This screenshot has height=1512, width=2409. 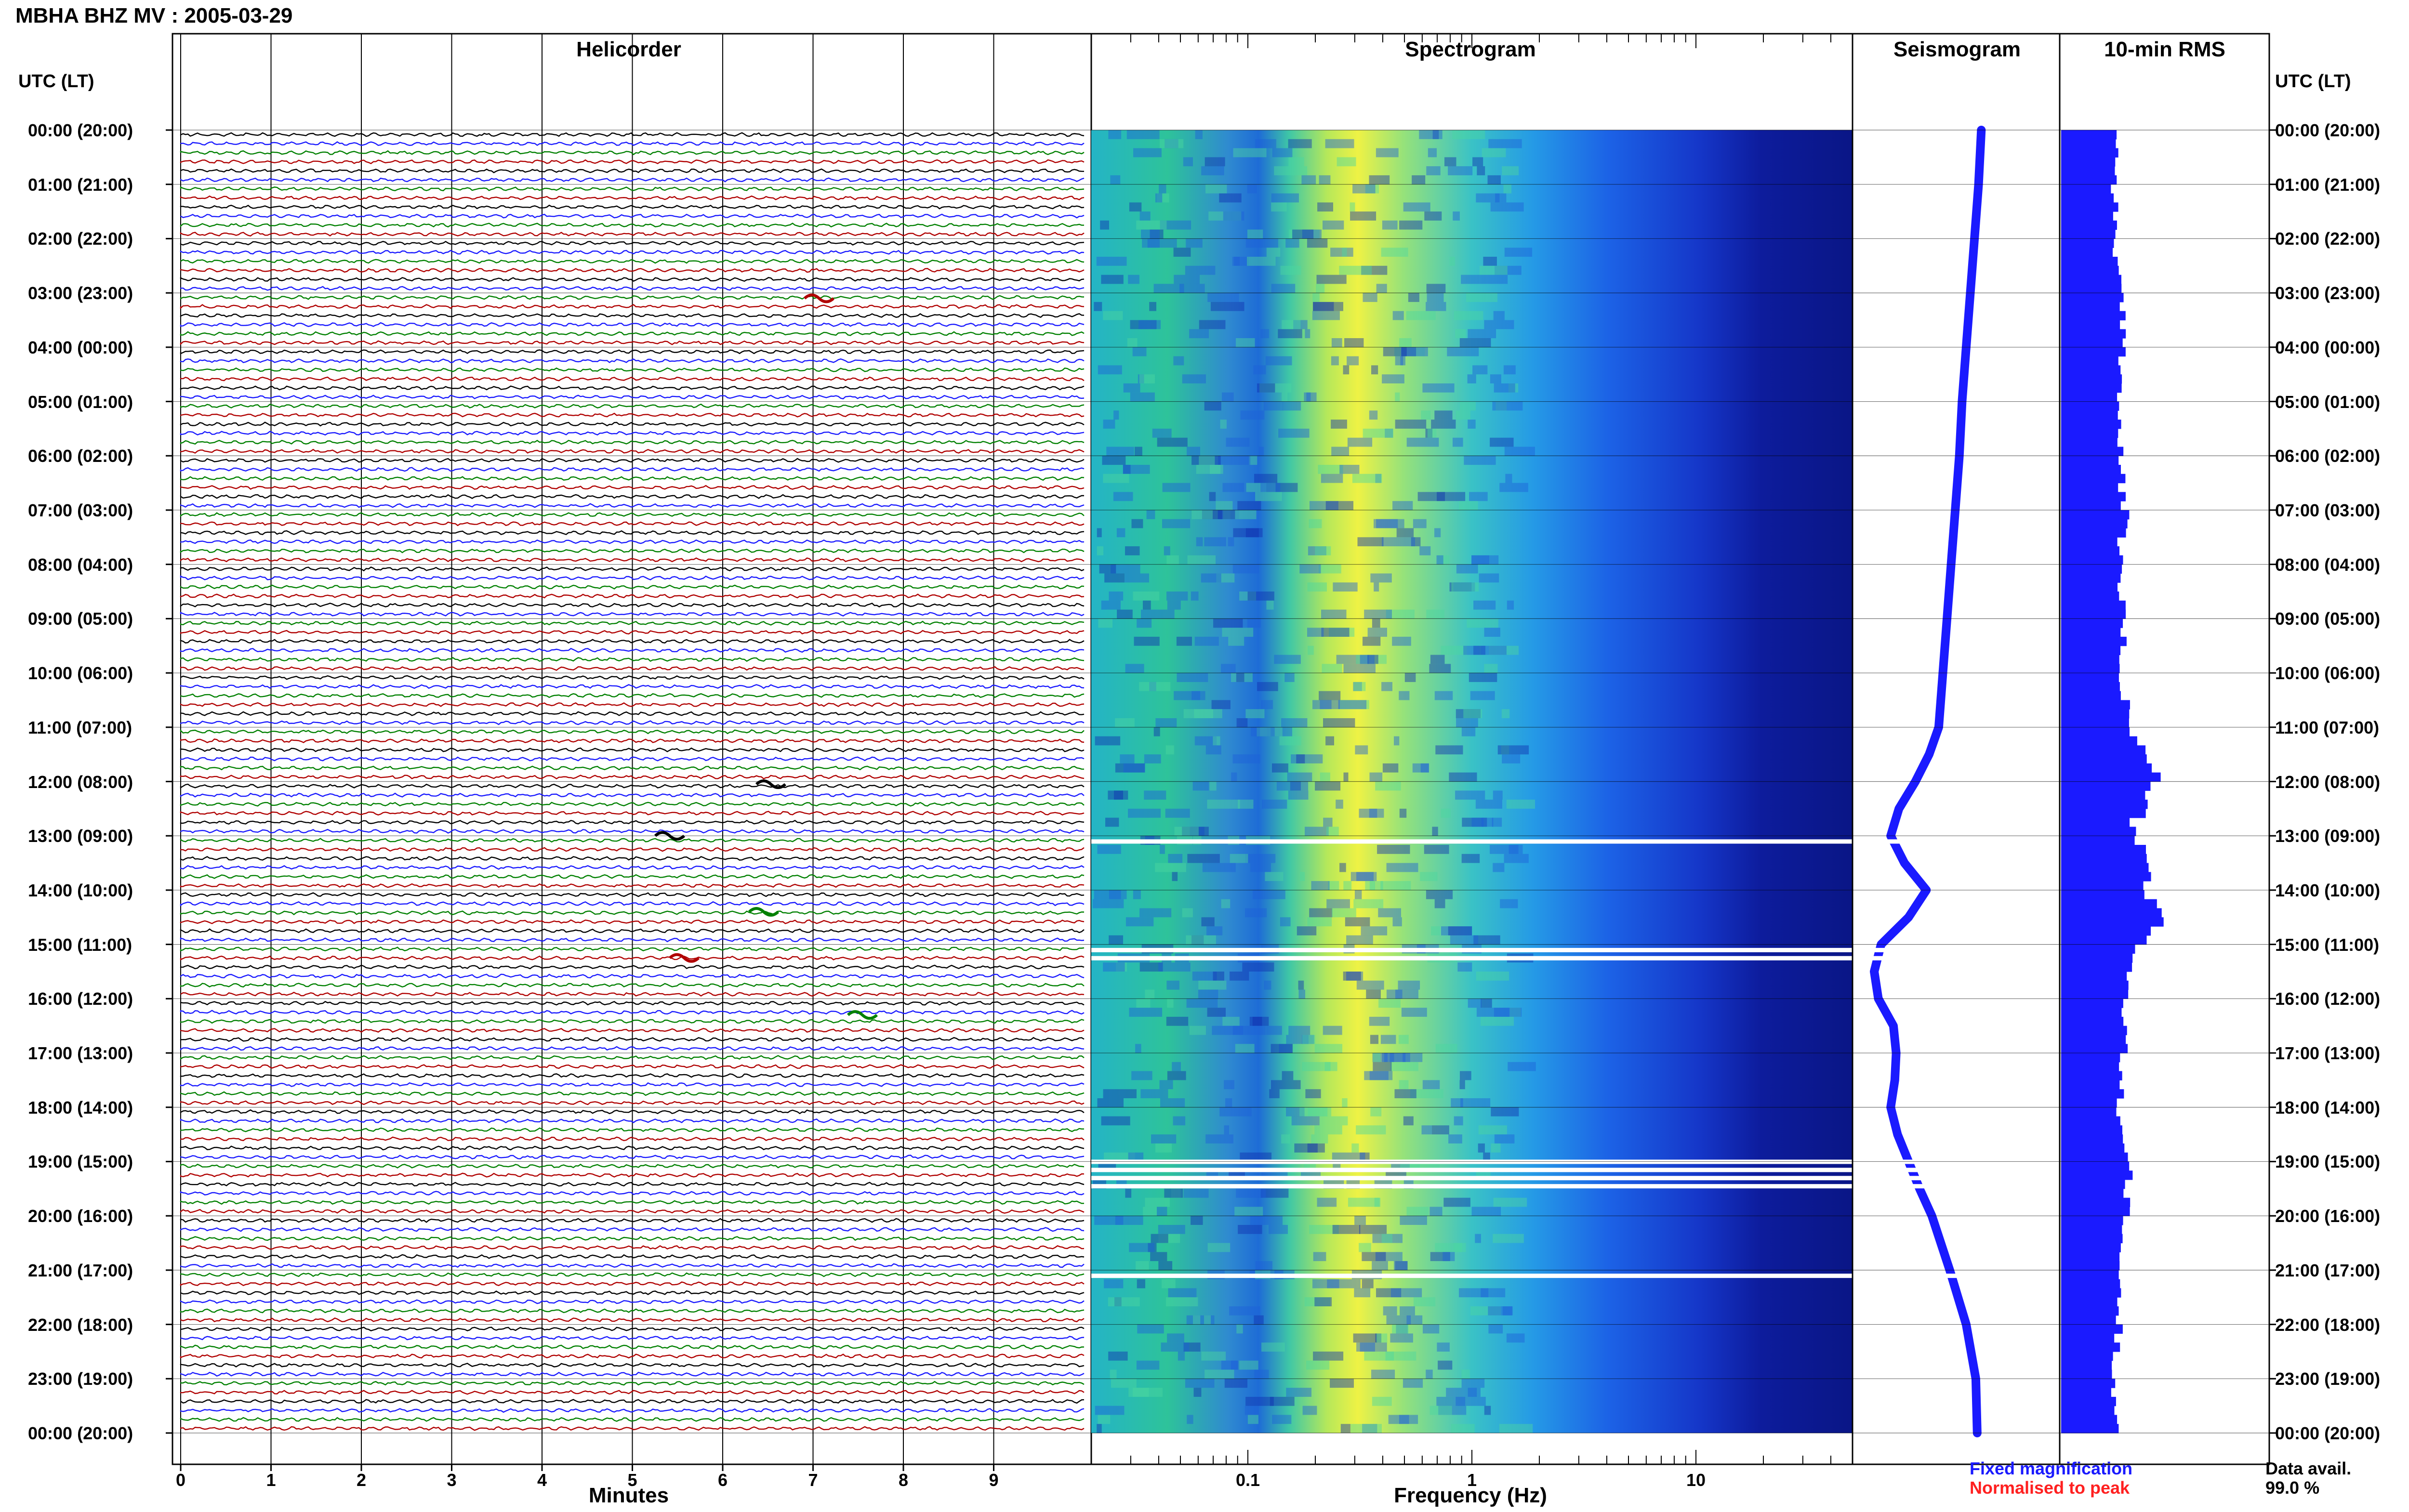 I want to click on time-tick-label-left: 20:00 (16:00), so click(x=80, y=1216).